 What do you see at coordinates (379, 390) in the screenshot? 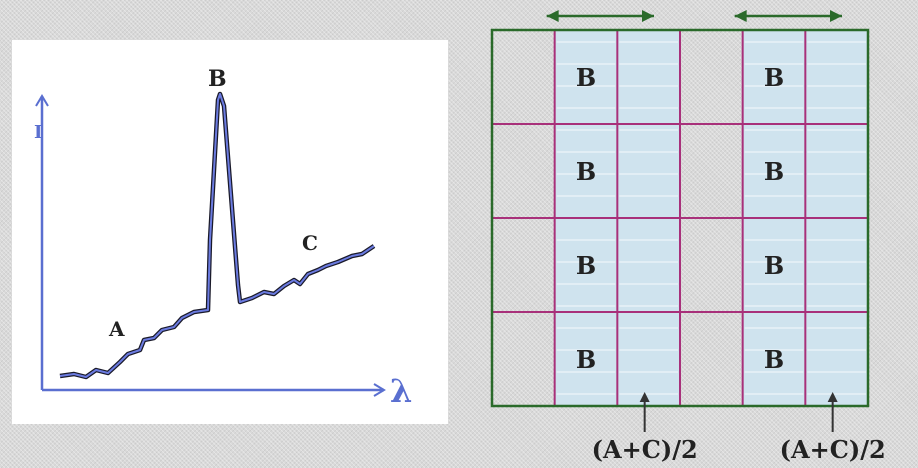
I see `x-axis-arrow` at bounding box center [379, 390].